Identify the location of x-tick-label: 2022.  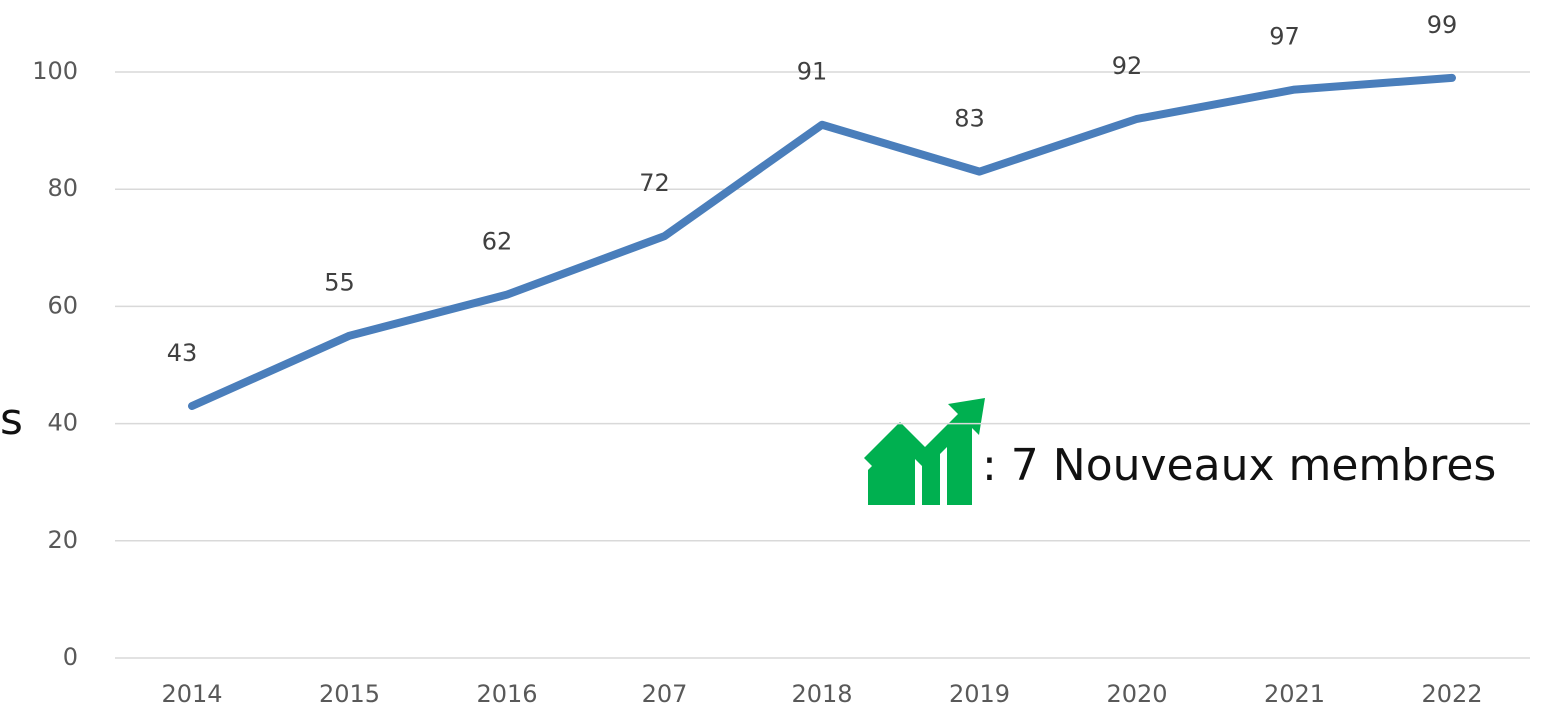
(1451, 694).